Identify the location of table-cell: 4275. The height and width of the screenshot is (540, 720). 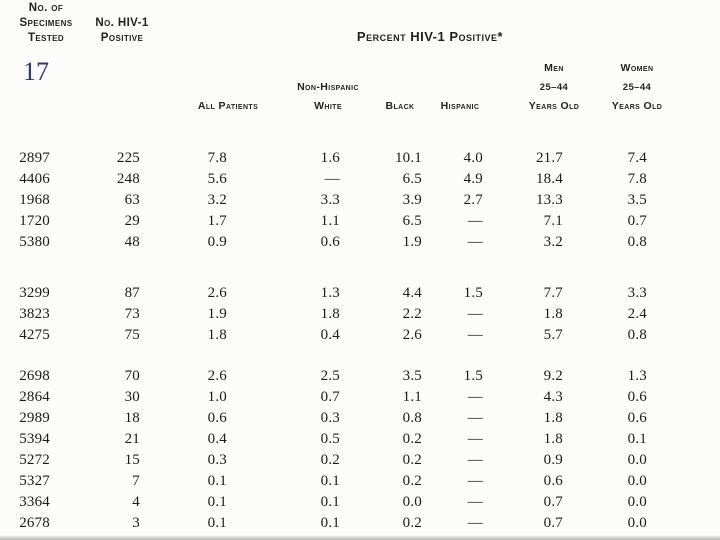
(34, 335).